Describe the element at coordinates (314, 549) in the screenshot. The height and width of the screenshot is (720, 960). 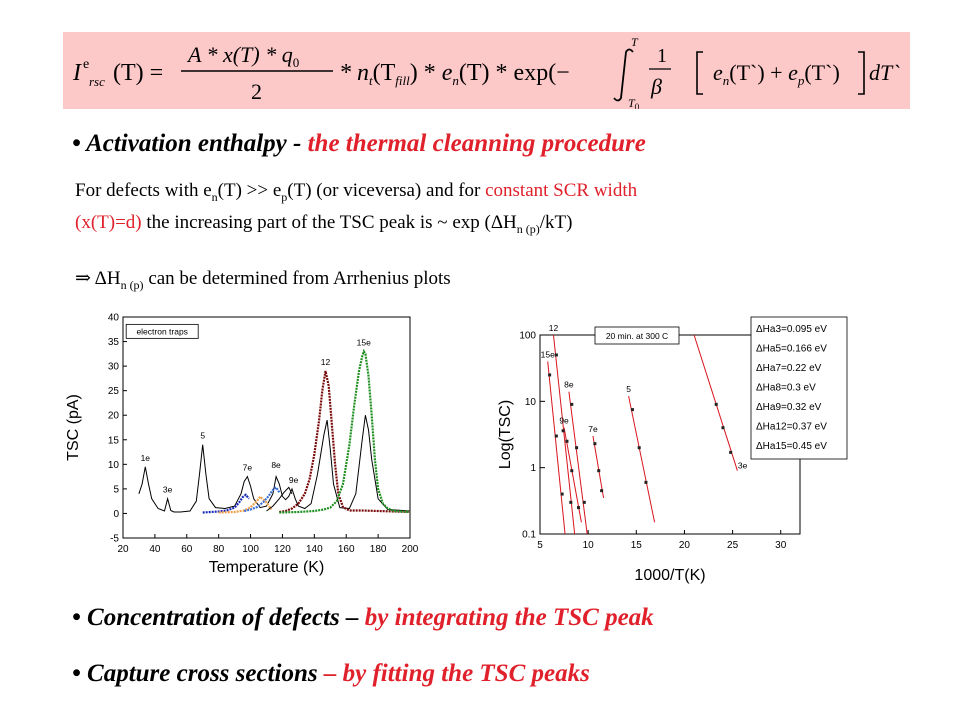
I see `x-tick-label: 140` at that location.